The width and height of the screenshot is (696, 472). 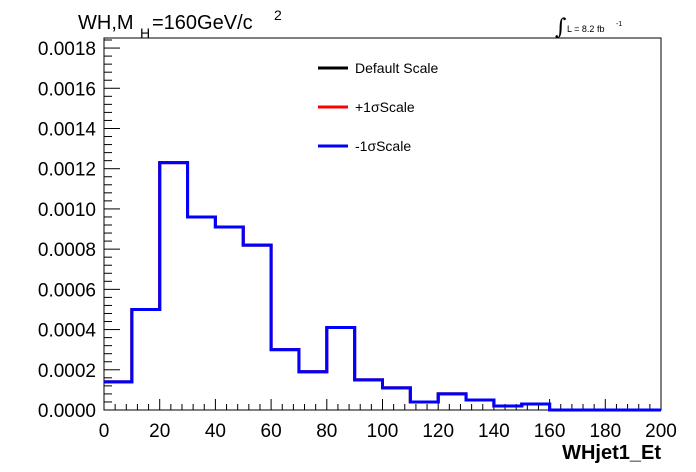 What do you see at coordinates (383, 431) in the screenshot?
I see `x-tick-label: 100` at bounding box center [383, 431].